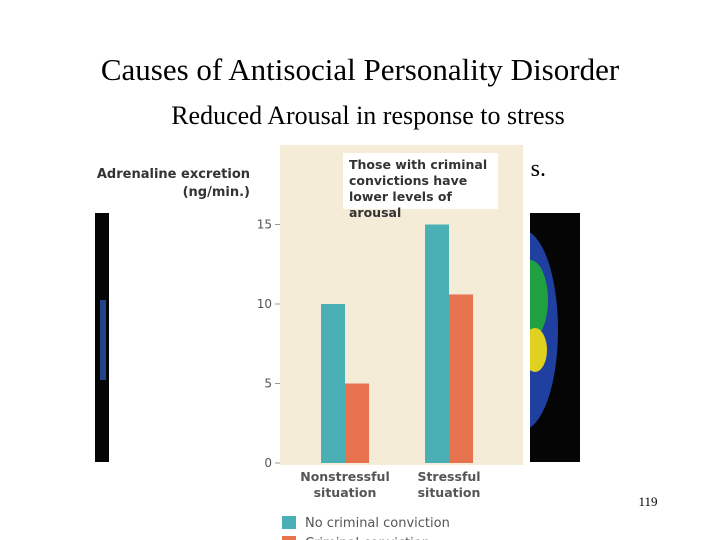  Describe the element at coordinates (264, 304) in the screenshot. I see `y-tick-label: 10` at that location.